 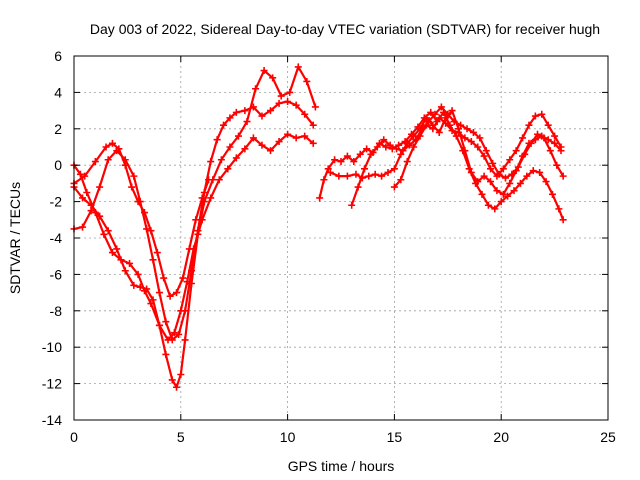 I want to click on y-tick-label: 0, so click(x=58, y=165).